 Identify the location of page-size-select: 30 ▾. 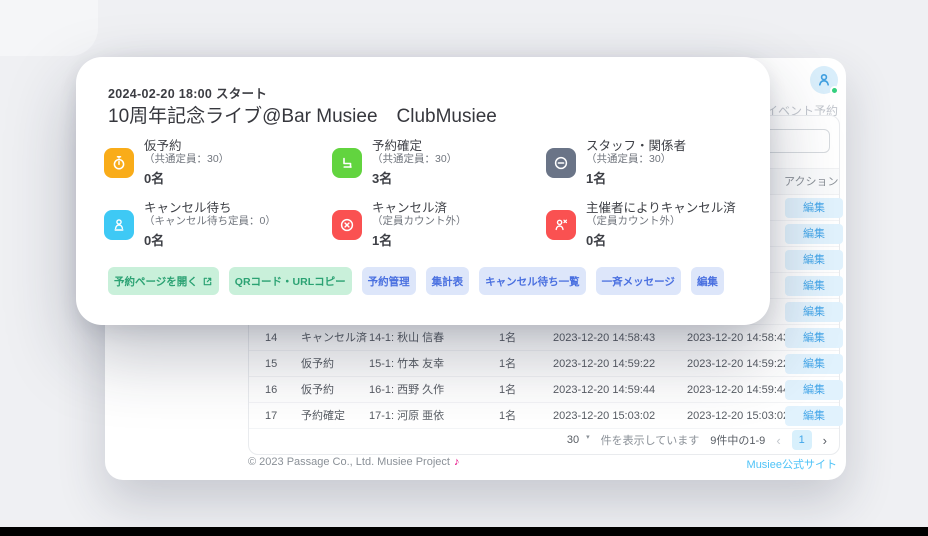
(578, 440).